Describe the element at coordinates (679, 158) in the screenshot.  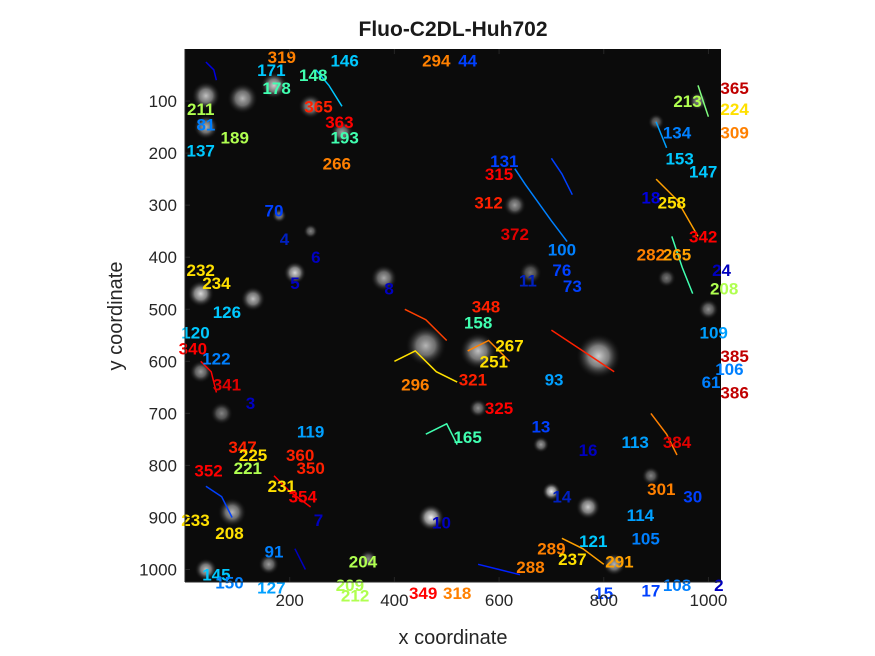
I see `track-label-78: 153` at that location.